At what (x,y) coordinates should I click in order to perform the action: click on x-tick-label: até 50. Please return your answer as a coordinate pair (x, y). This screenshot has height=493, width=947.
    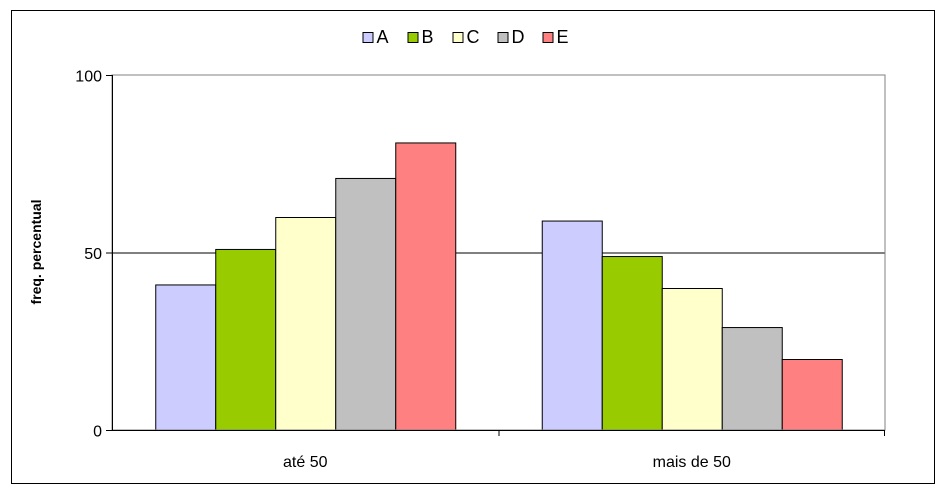
    Looking at the image, I should click on (305, 462).